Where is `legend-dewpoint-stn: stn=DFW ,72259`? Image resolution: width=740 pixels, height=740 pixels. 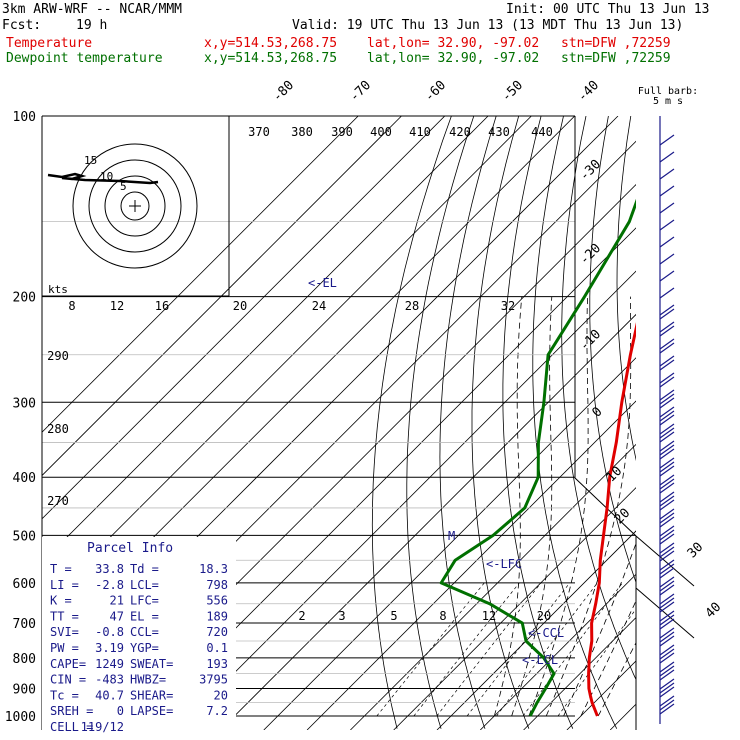
legend-dewpoint-stn: stn=DFW ,72259 is located at coordinates (616, 58).